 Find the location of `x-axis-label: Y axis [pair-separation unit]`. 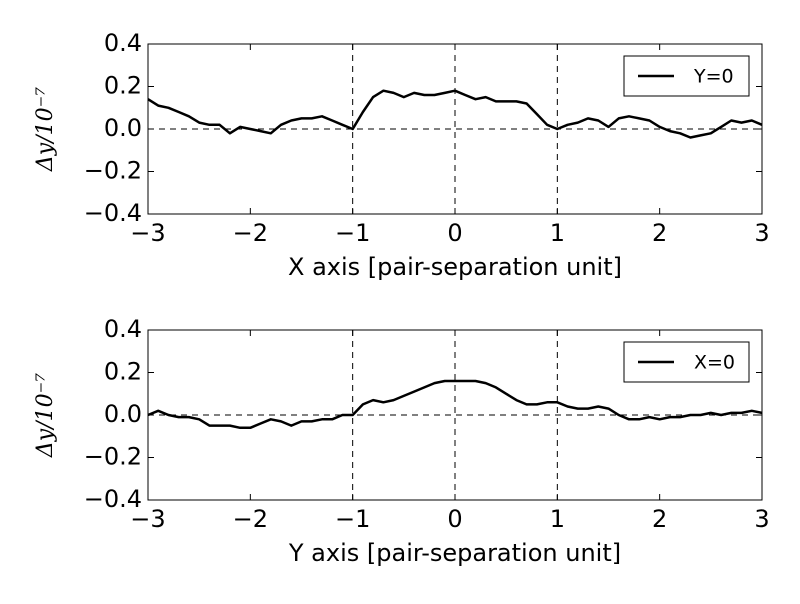

x-axis-label: Y axis [pair-separation unit] is located at coordinates (454, 553).